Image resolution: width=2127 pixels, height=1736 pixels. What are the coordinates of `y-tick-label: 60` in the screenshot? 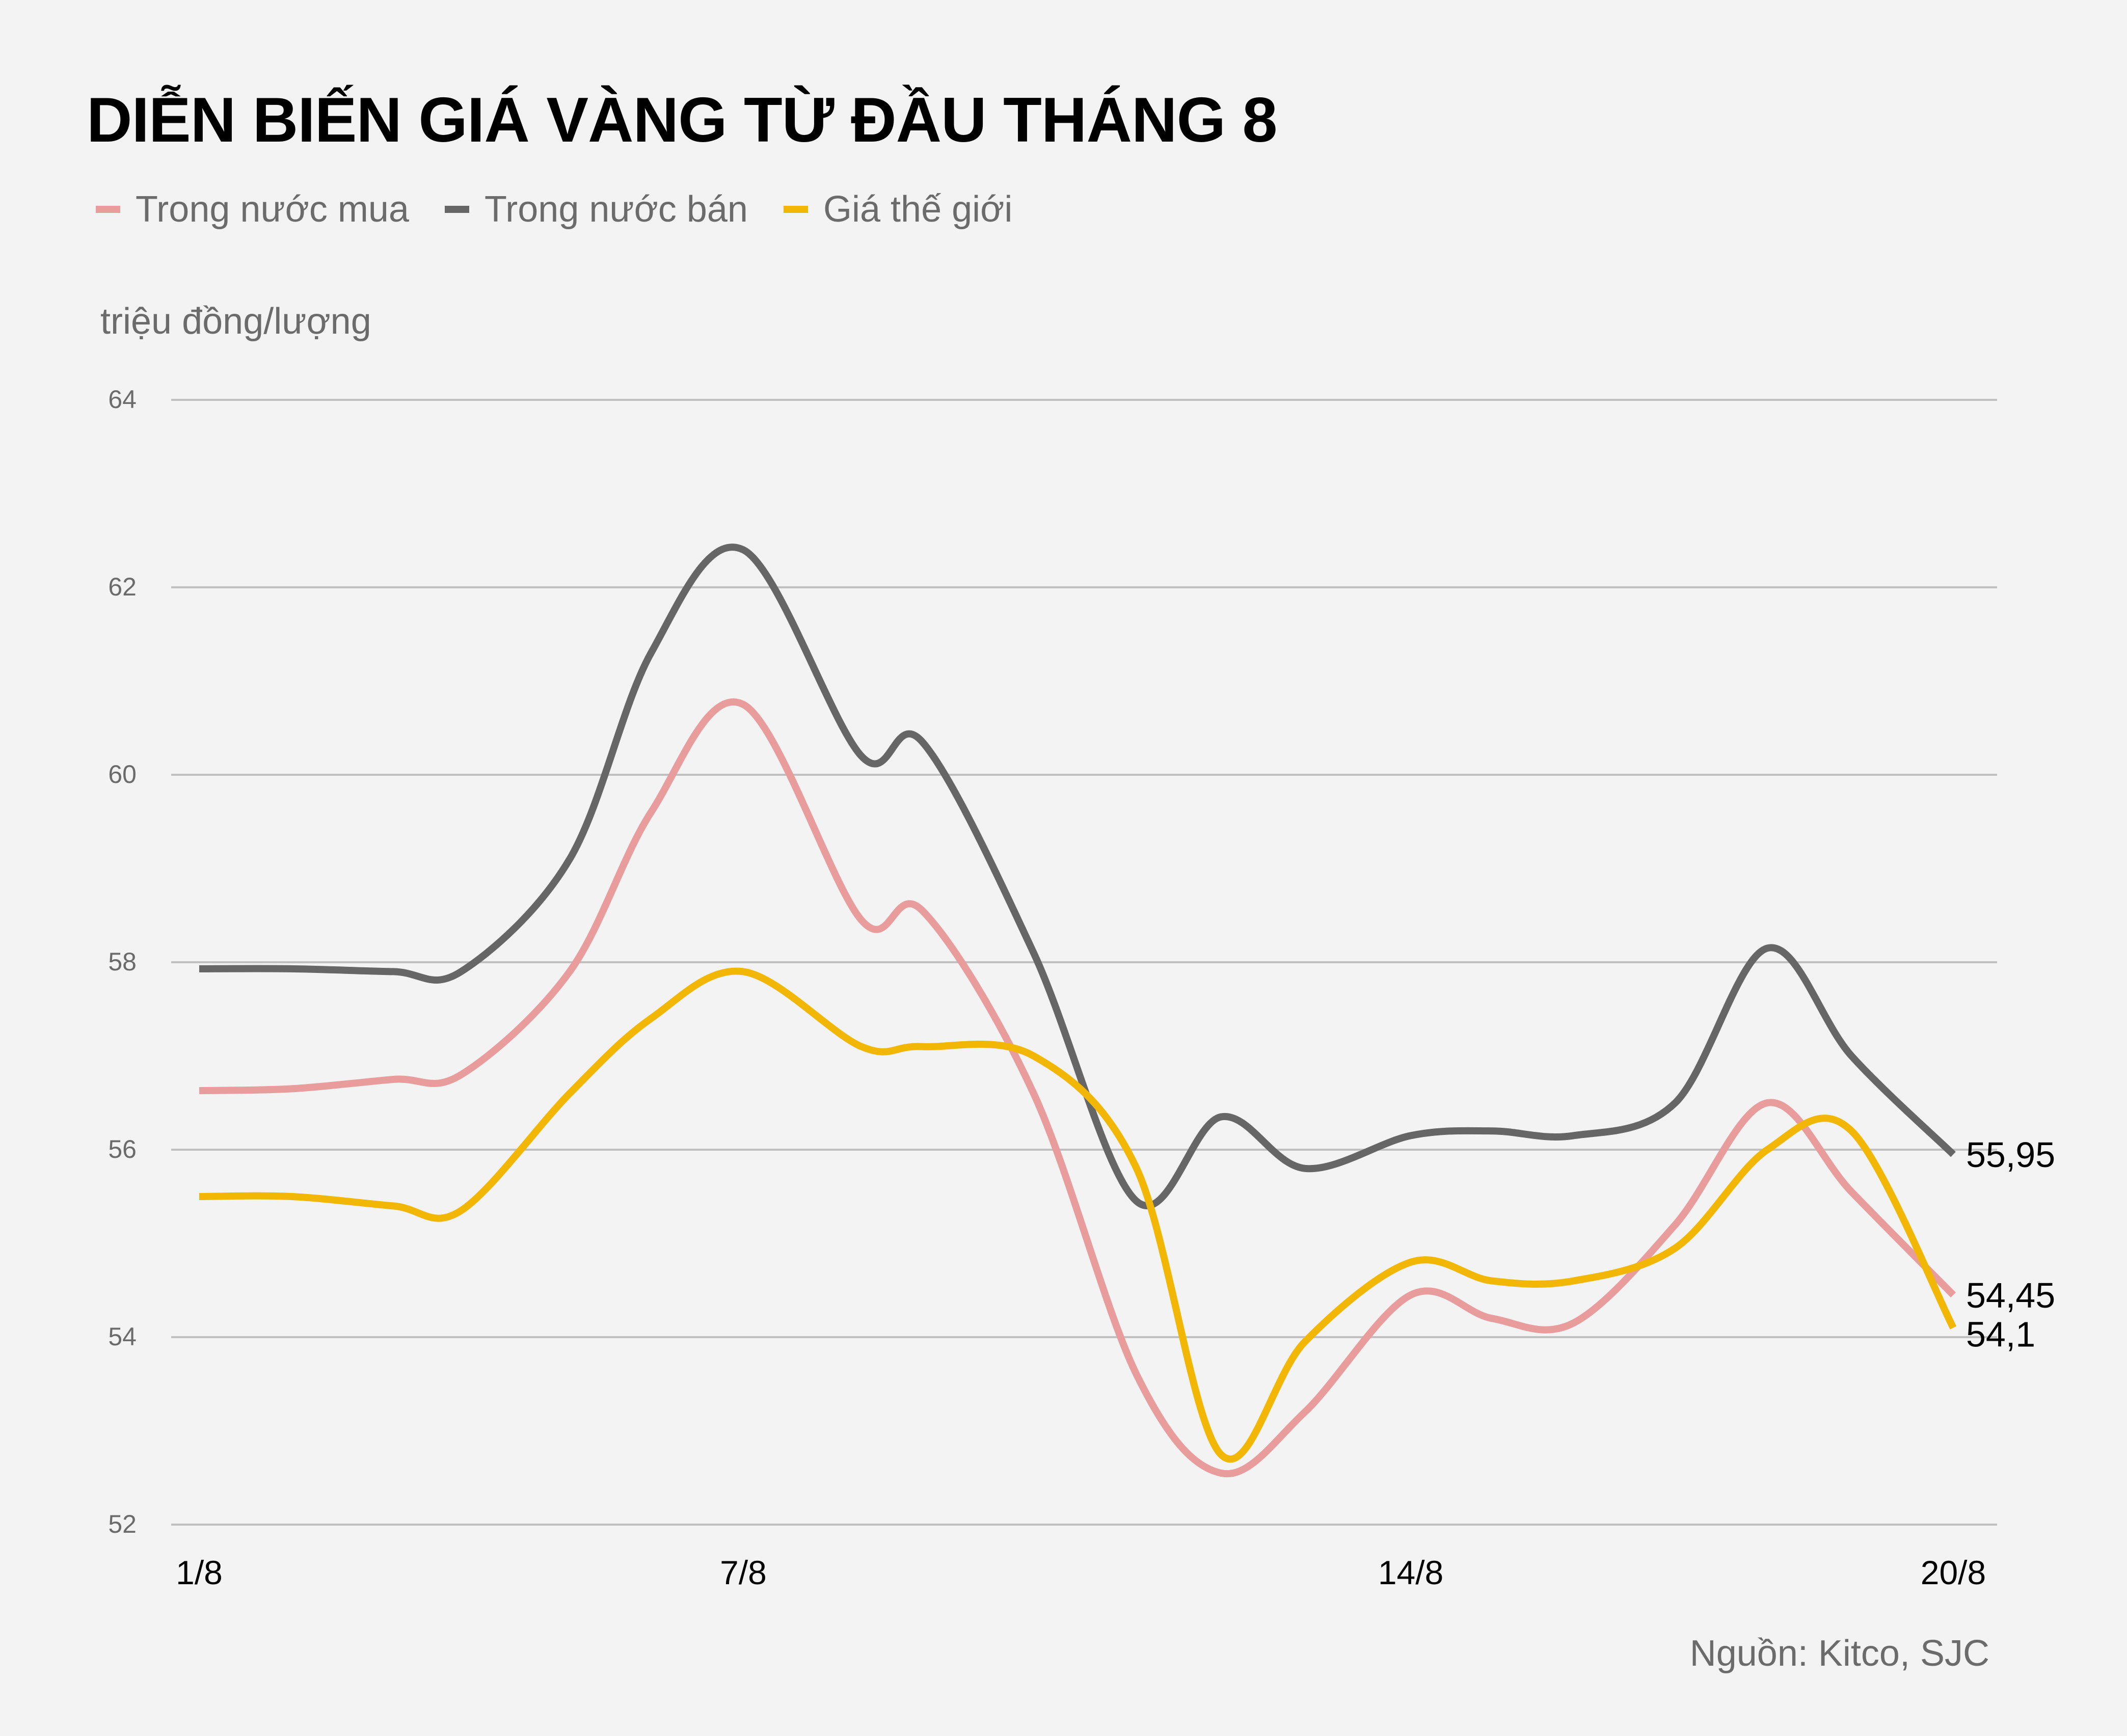 It's located at (123, 774).